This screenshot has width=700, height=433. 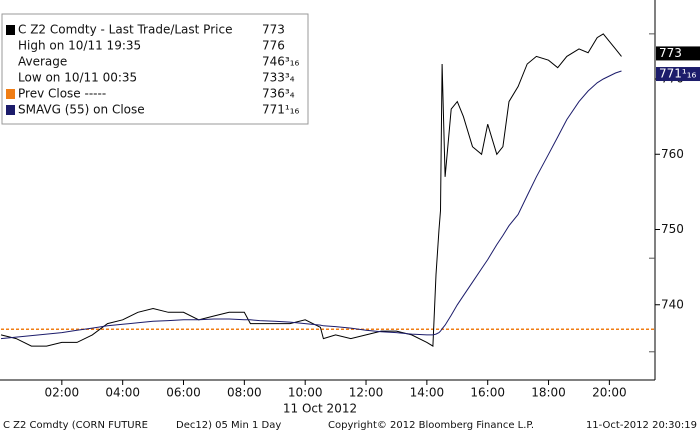 I want to click on legend-value: 746³₁₆, so click(x=281, y=62).